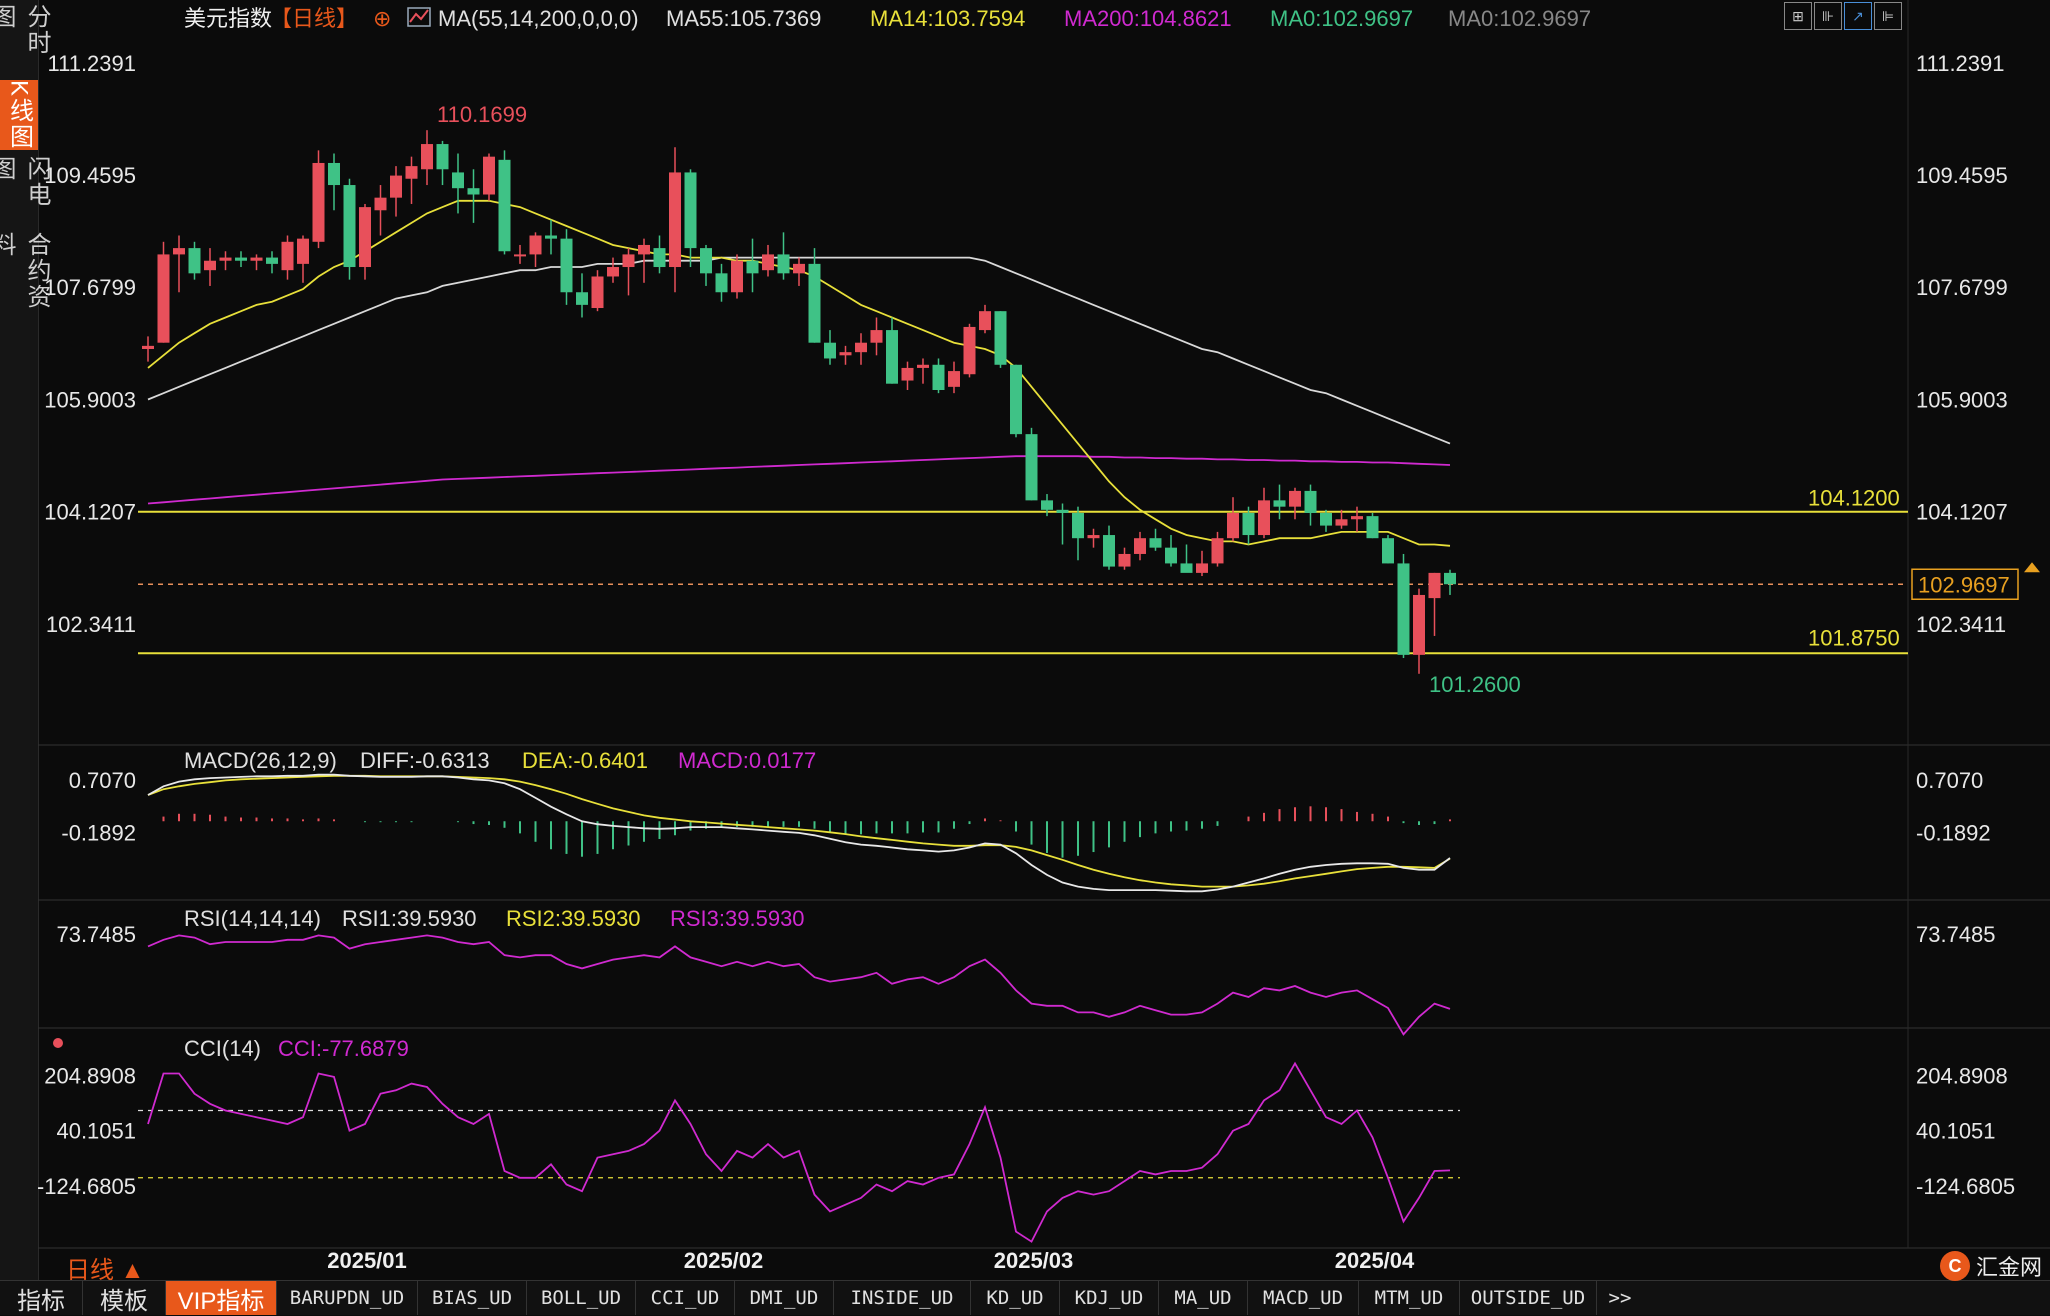 This screenshot has height=1316, width=2050. I want to click on chart-settings-icon, so click(419, 17).